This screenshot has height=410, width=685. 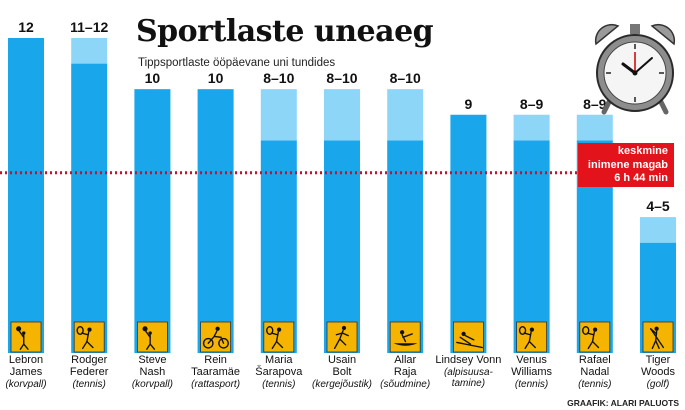 What do you see at coordinates (26, 27) in the screenshot?
I see `value-label: 12` at bounding box center [26, 27].